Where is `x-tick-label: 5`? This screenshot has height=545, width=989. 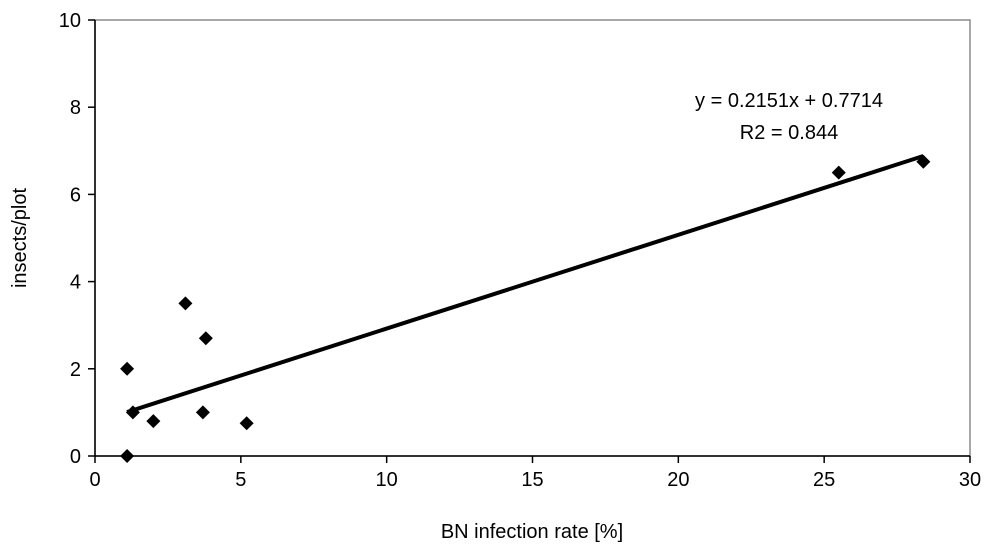
x-tick-label: 5 is located at coordinates (240, 480).